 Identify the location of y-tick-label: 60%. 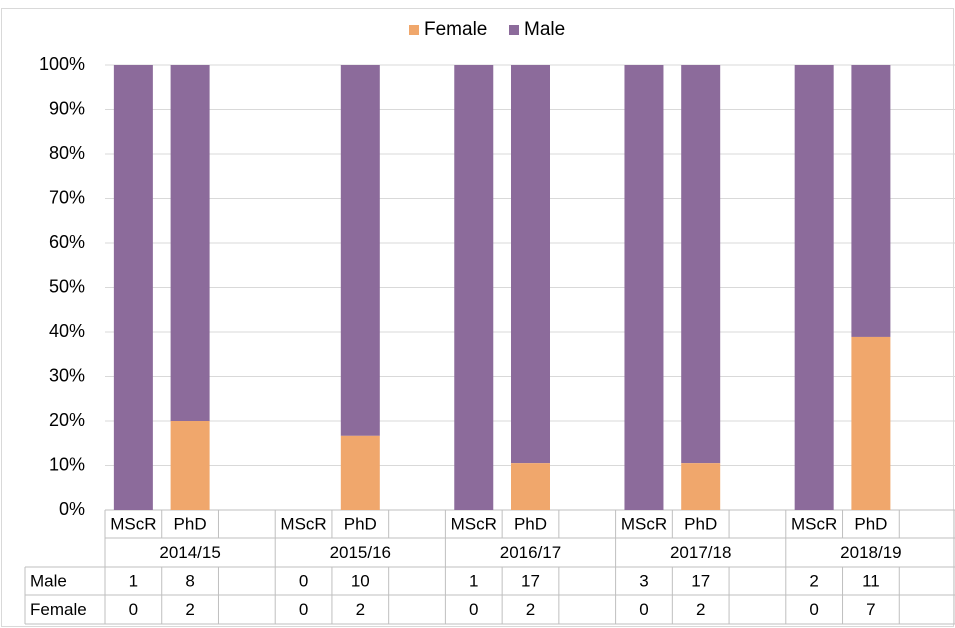
(67, 242).